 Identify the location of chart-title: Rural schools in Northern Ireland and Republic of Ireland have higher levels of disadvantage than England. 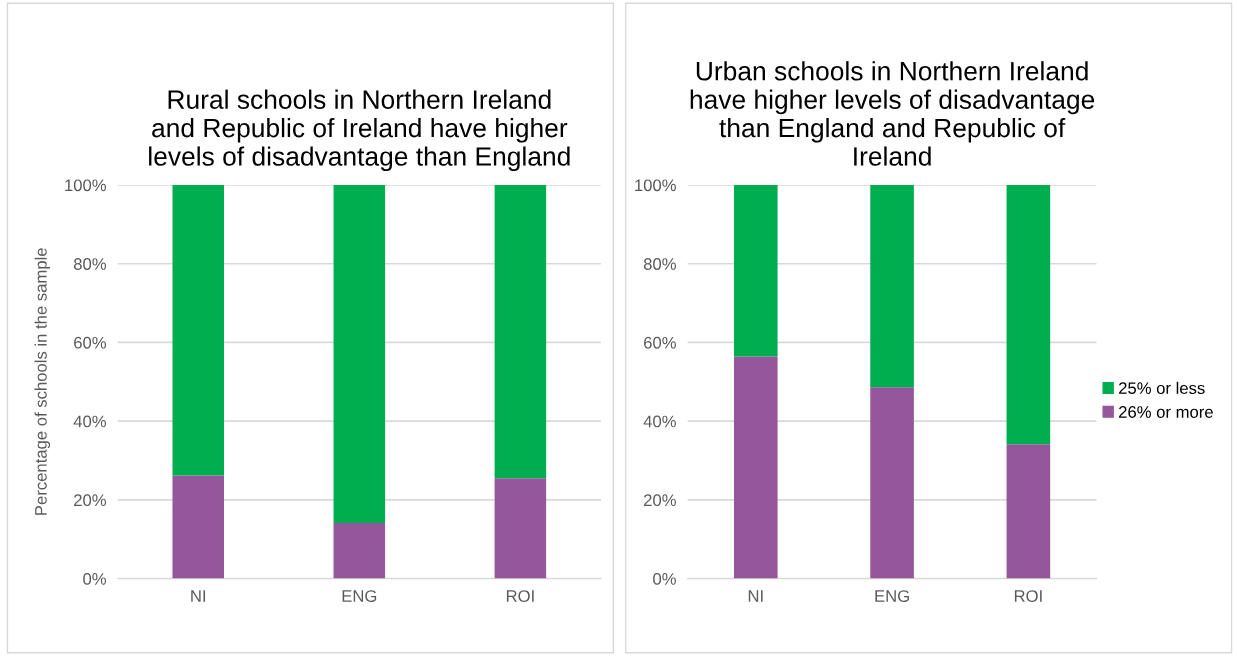
(359, 130).